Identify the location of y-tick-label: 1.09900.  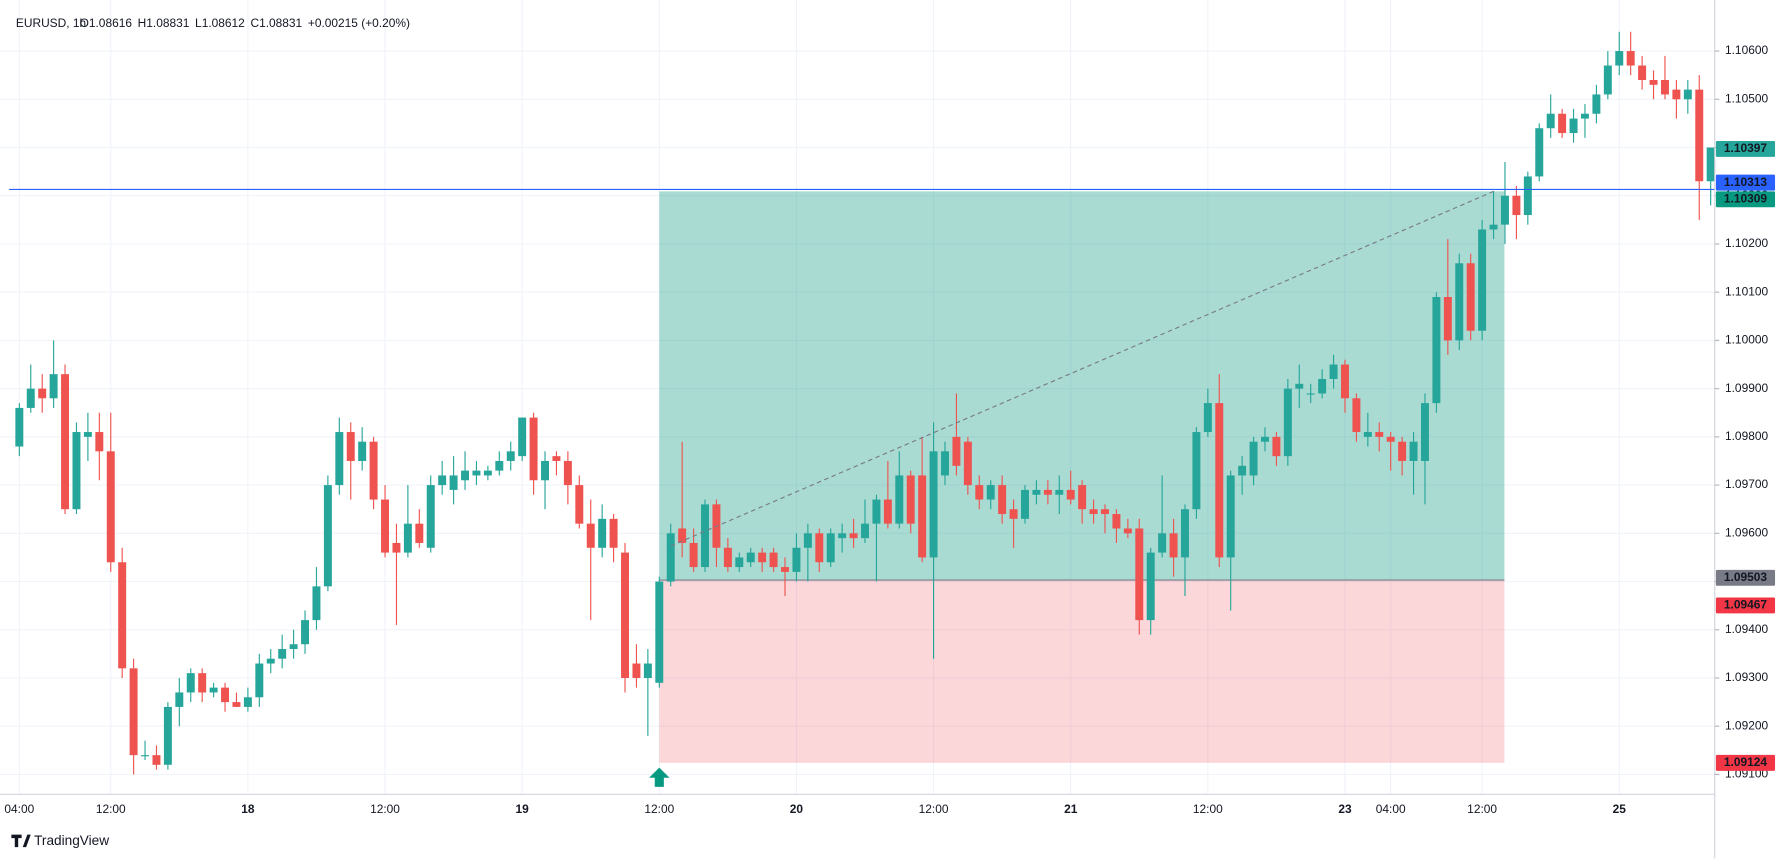
(1746, 388).